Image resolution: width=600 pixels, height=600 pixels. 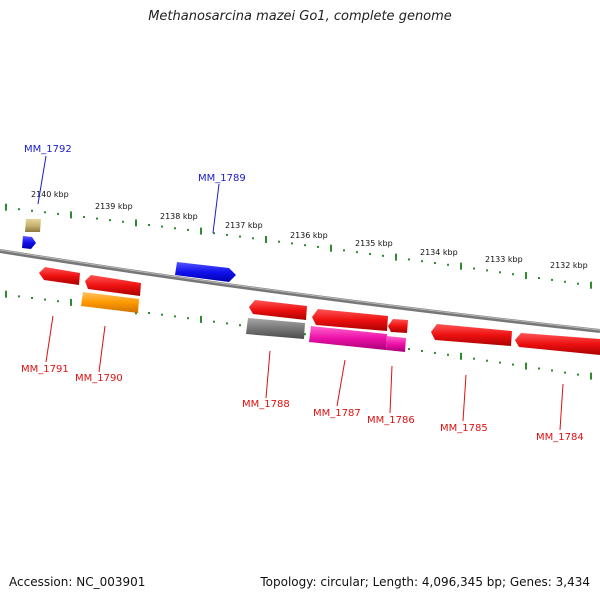 What do you see at coordinates (222, 178) in the screenshot?
I see `label-mm1789: MM_1789` at bounding box center [222, 178].